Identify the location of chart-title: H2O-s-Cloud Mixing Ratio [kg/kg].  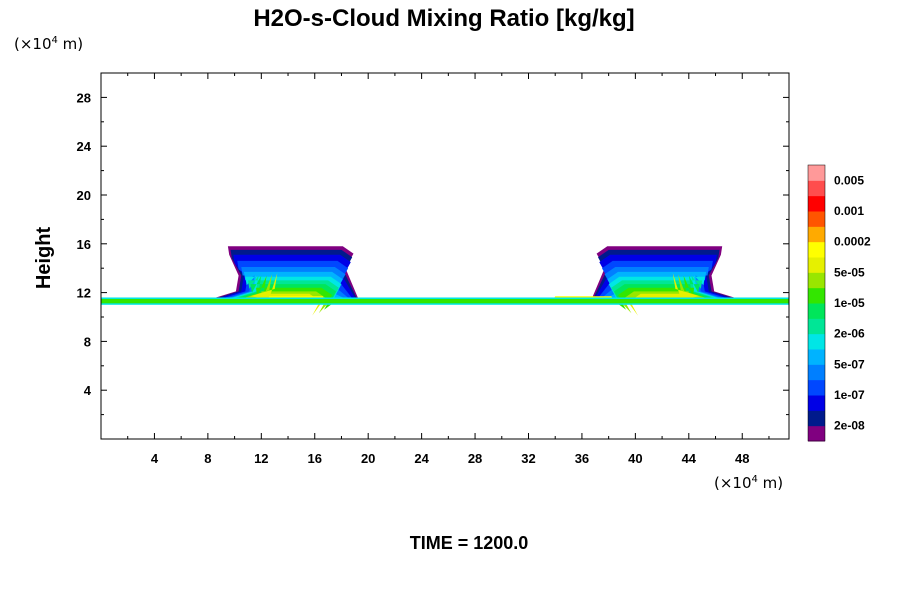
(443, 18).